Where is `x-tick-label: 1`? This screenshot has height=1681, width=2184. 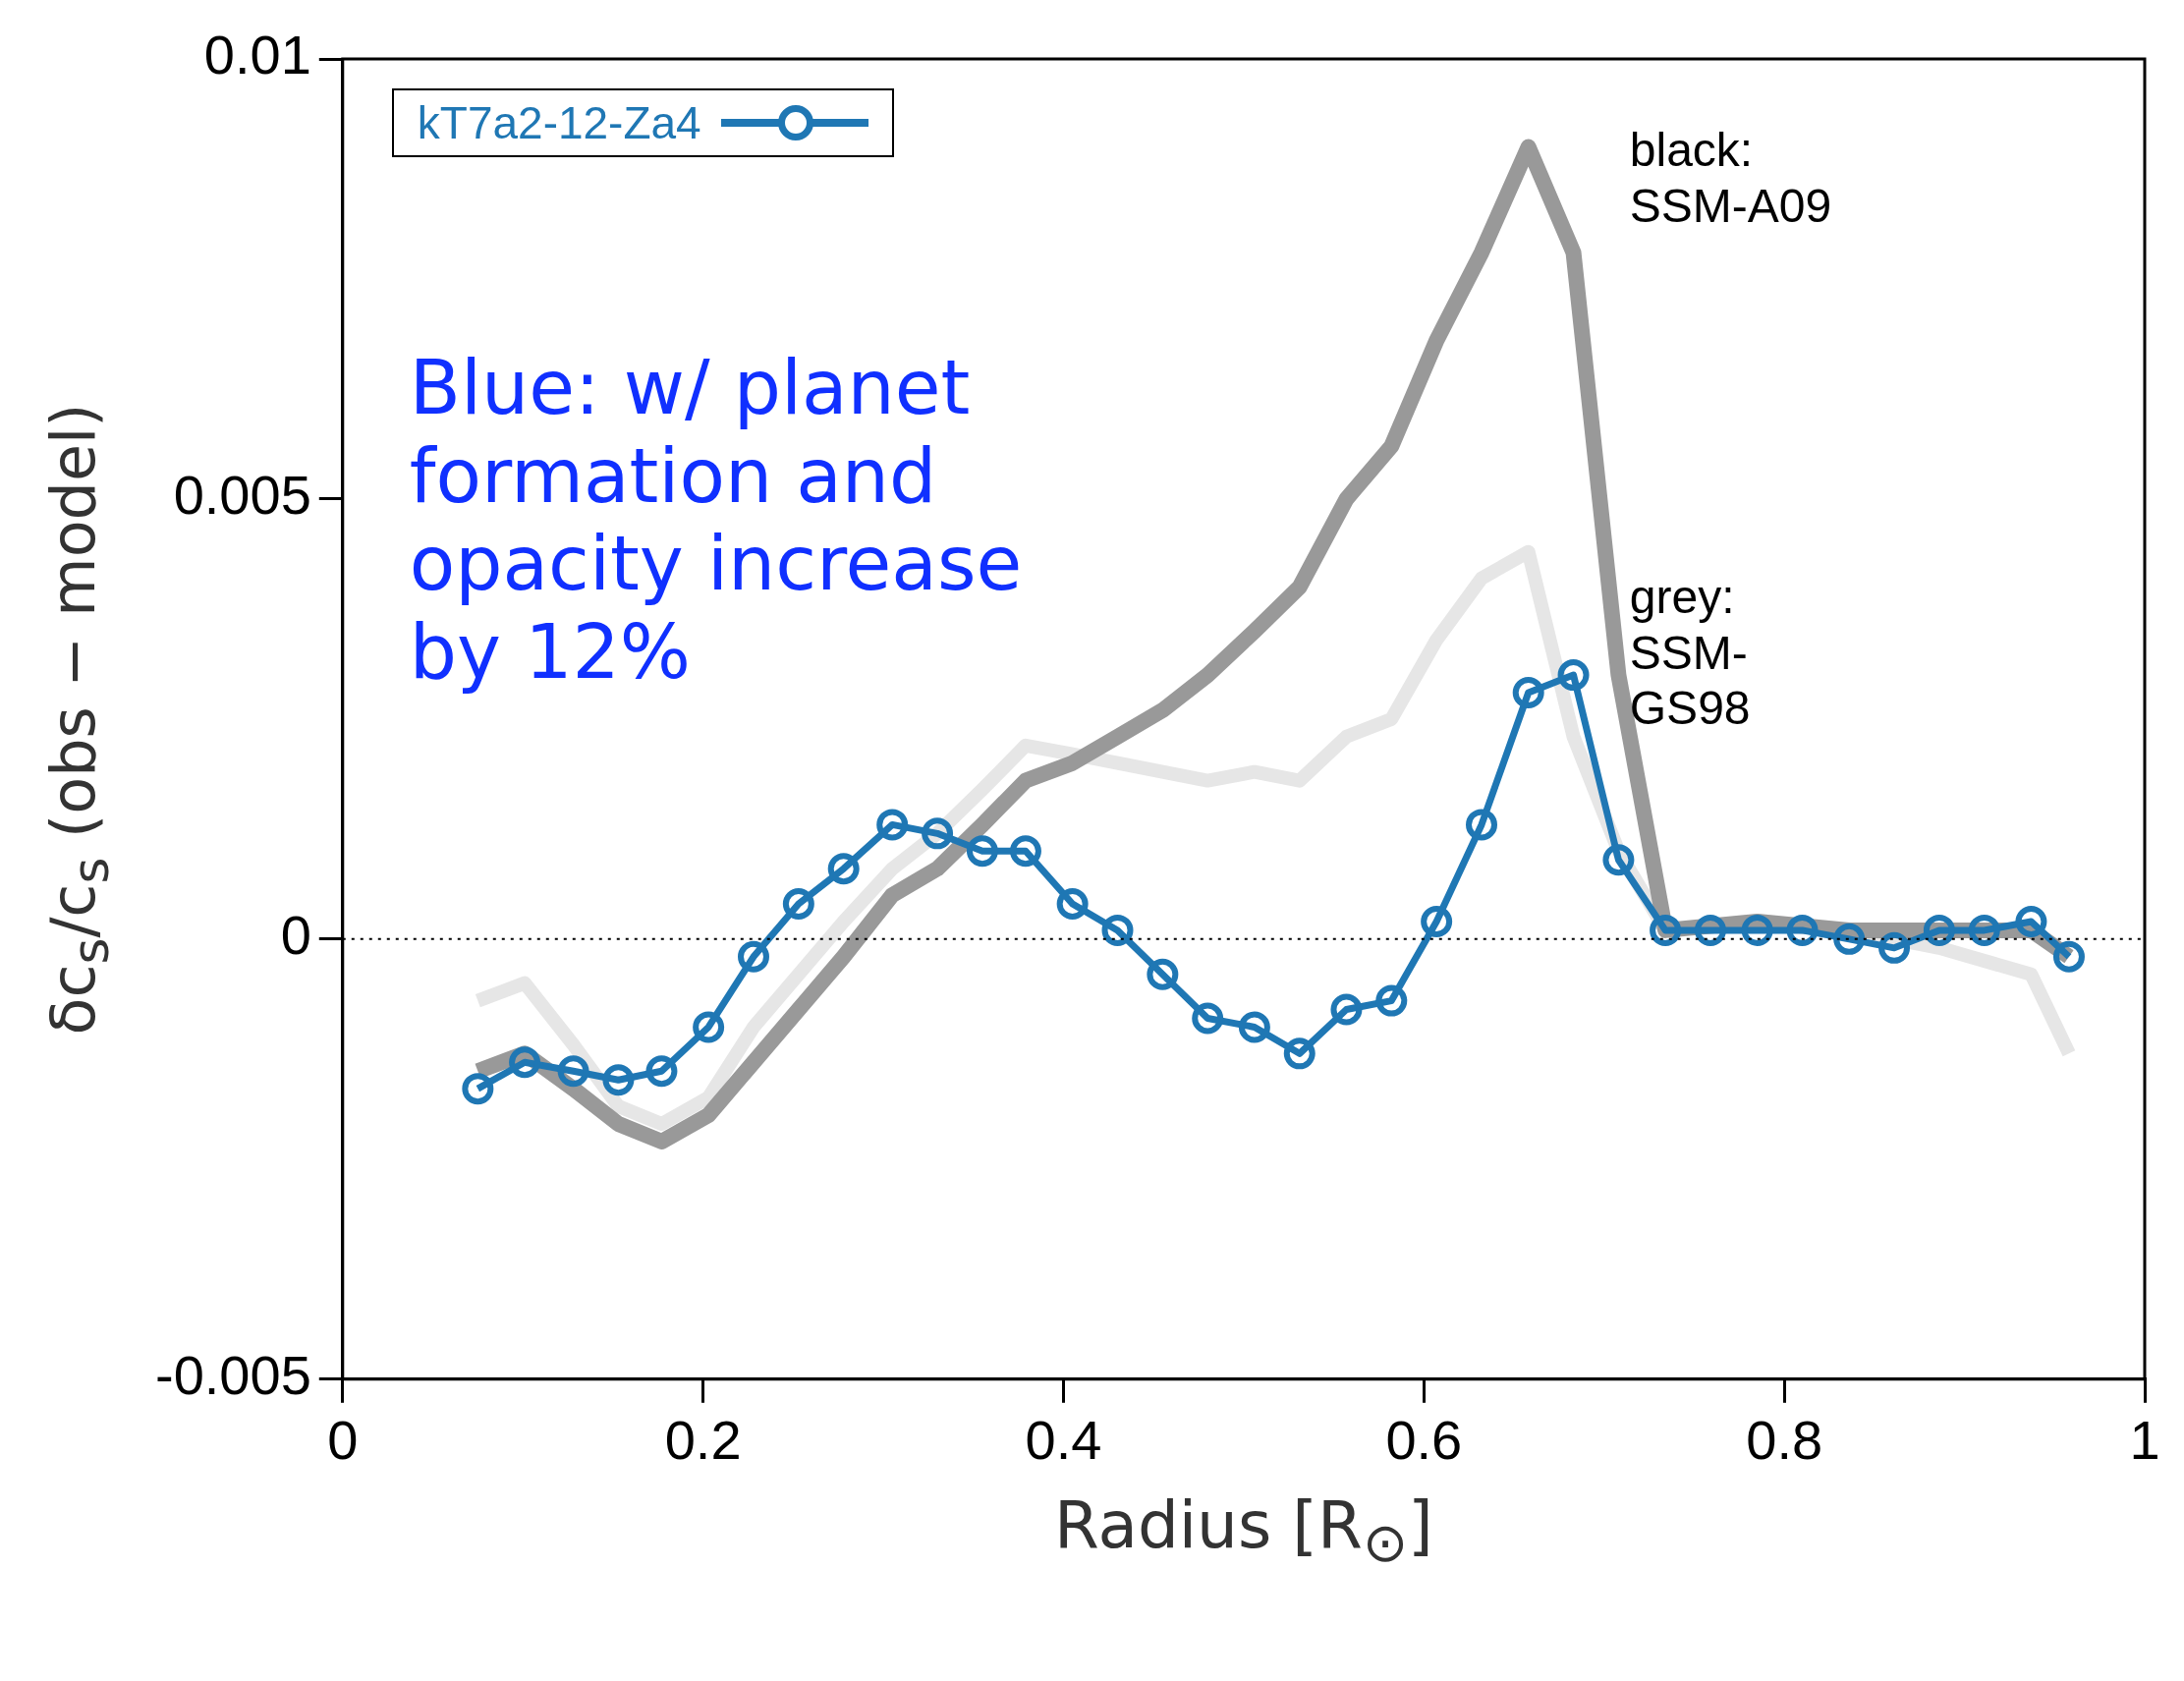 x-tick-label: 1 is located at coordinates (2144, 1439).